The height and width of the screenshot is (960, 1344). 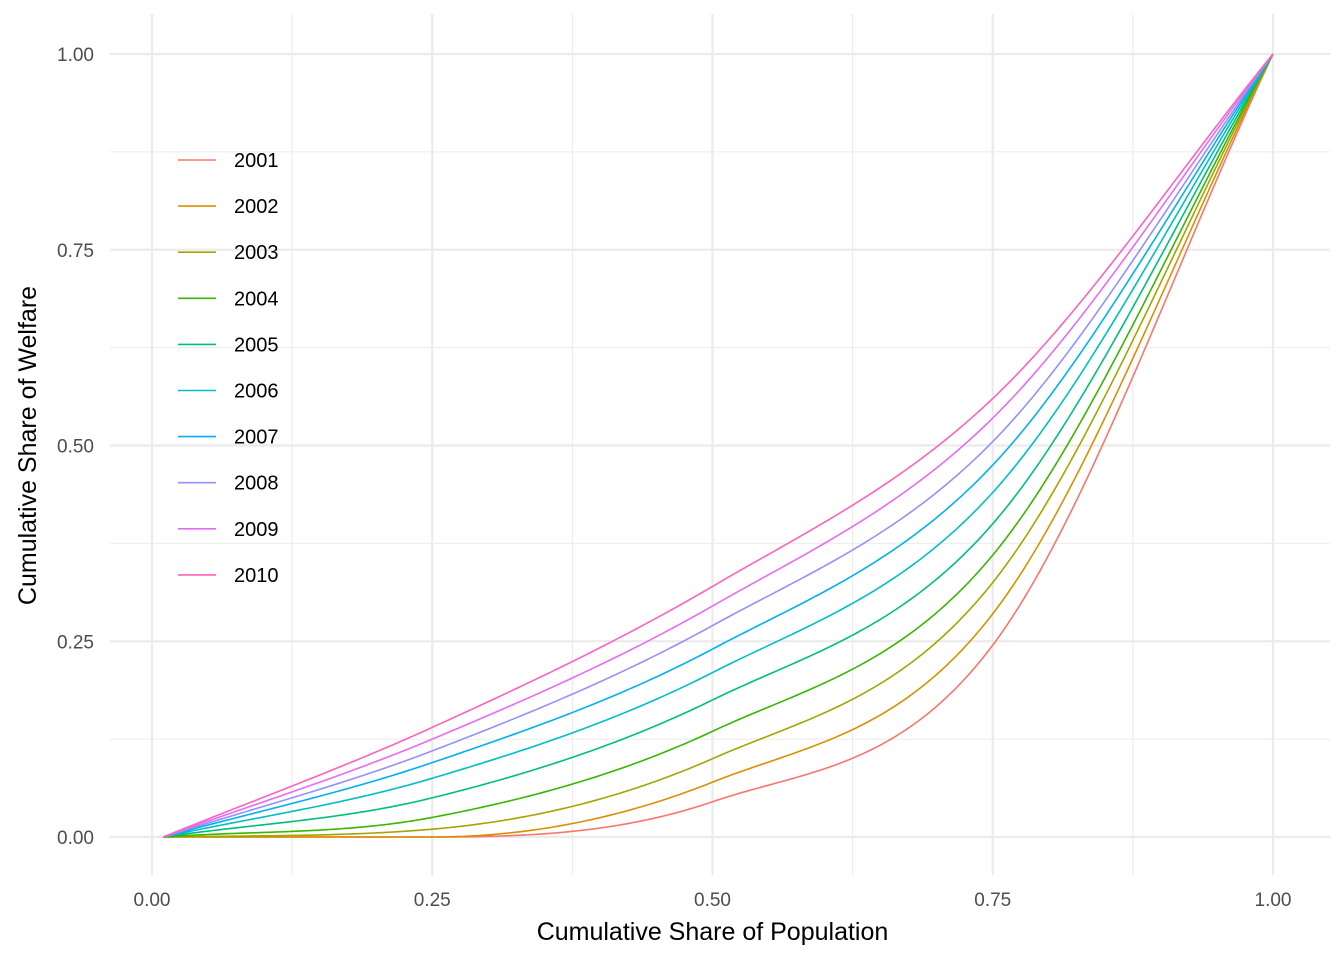 What do you see at coordinates (713, 932) in the screenshot?
I see `x-axis-title: Cumulative Share of Population` at bounding box center [713, 932].